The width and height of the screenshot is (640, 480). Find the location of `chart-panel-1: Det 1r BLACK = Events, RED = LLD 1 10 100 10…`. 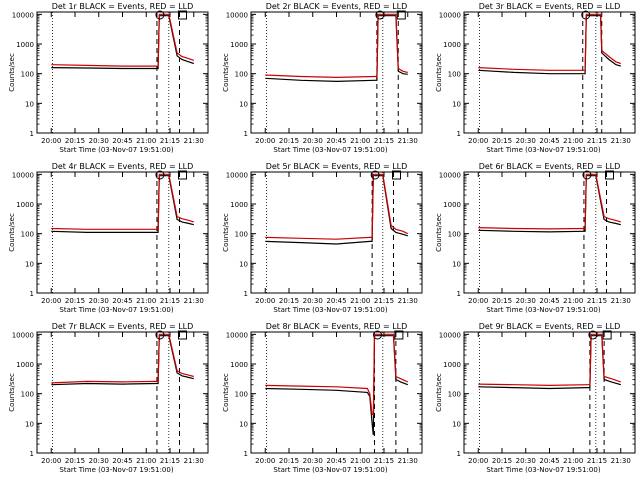

chart-panel-1: Det 1r BLACK = Events, RED = LLD 1 10 100 10… is located at coordinates (108, 78).